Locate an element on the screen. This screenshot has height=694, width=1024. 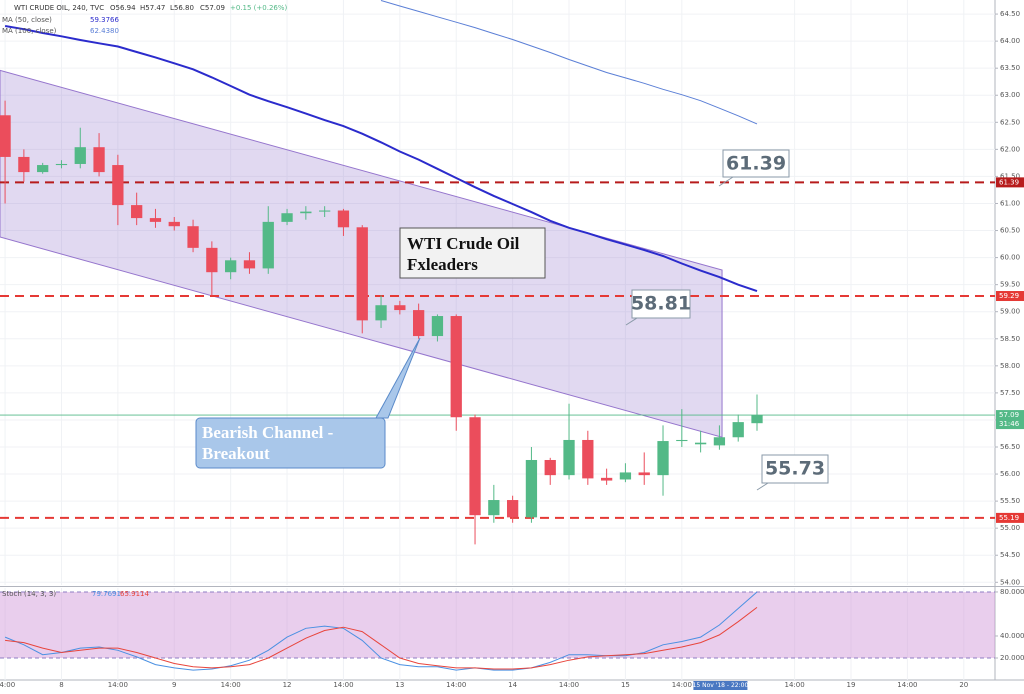
y-tick-label: 54.50 is located at coordinates (1010, 555).